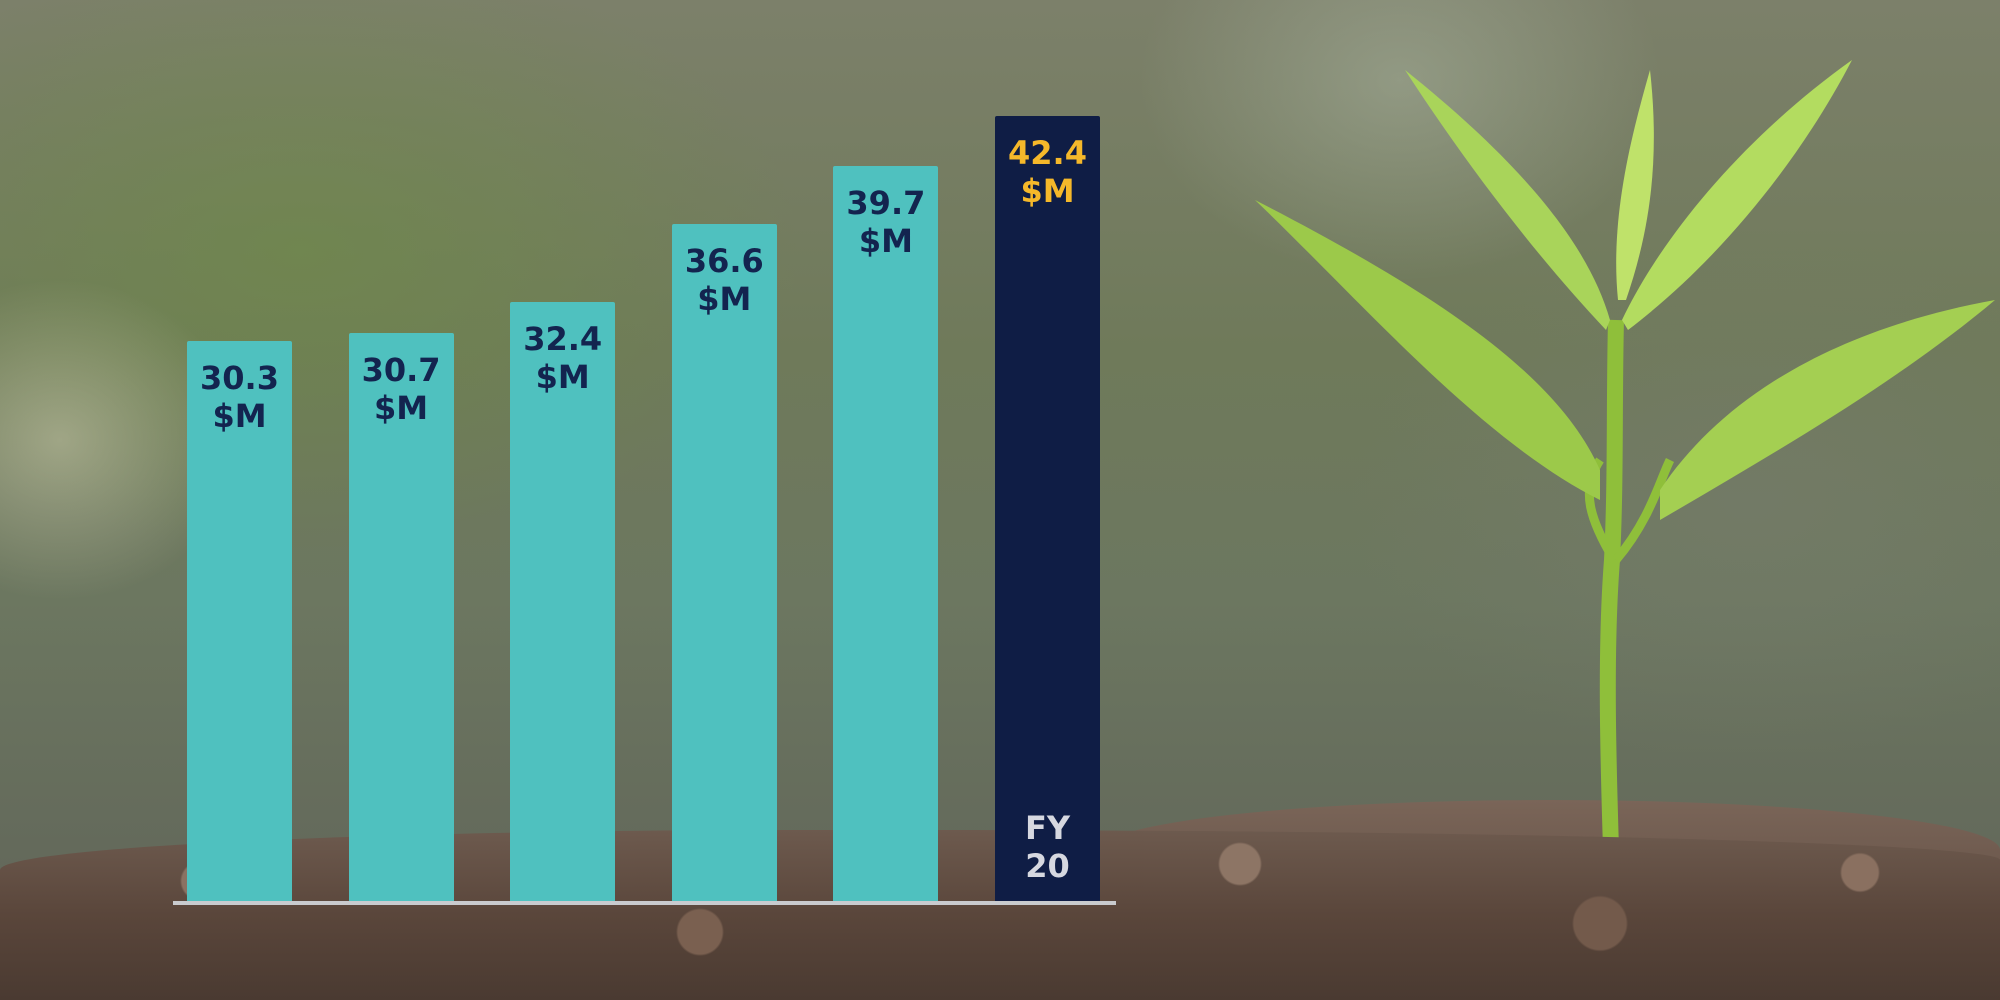 Image resolution: width=2000 pixels, height=1000 pixels. What do you see at coordinates (1047, 509) in the screenshot?
I see `bar: 42.4 $M FY 20` at bounding box center [1047, 509].